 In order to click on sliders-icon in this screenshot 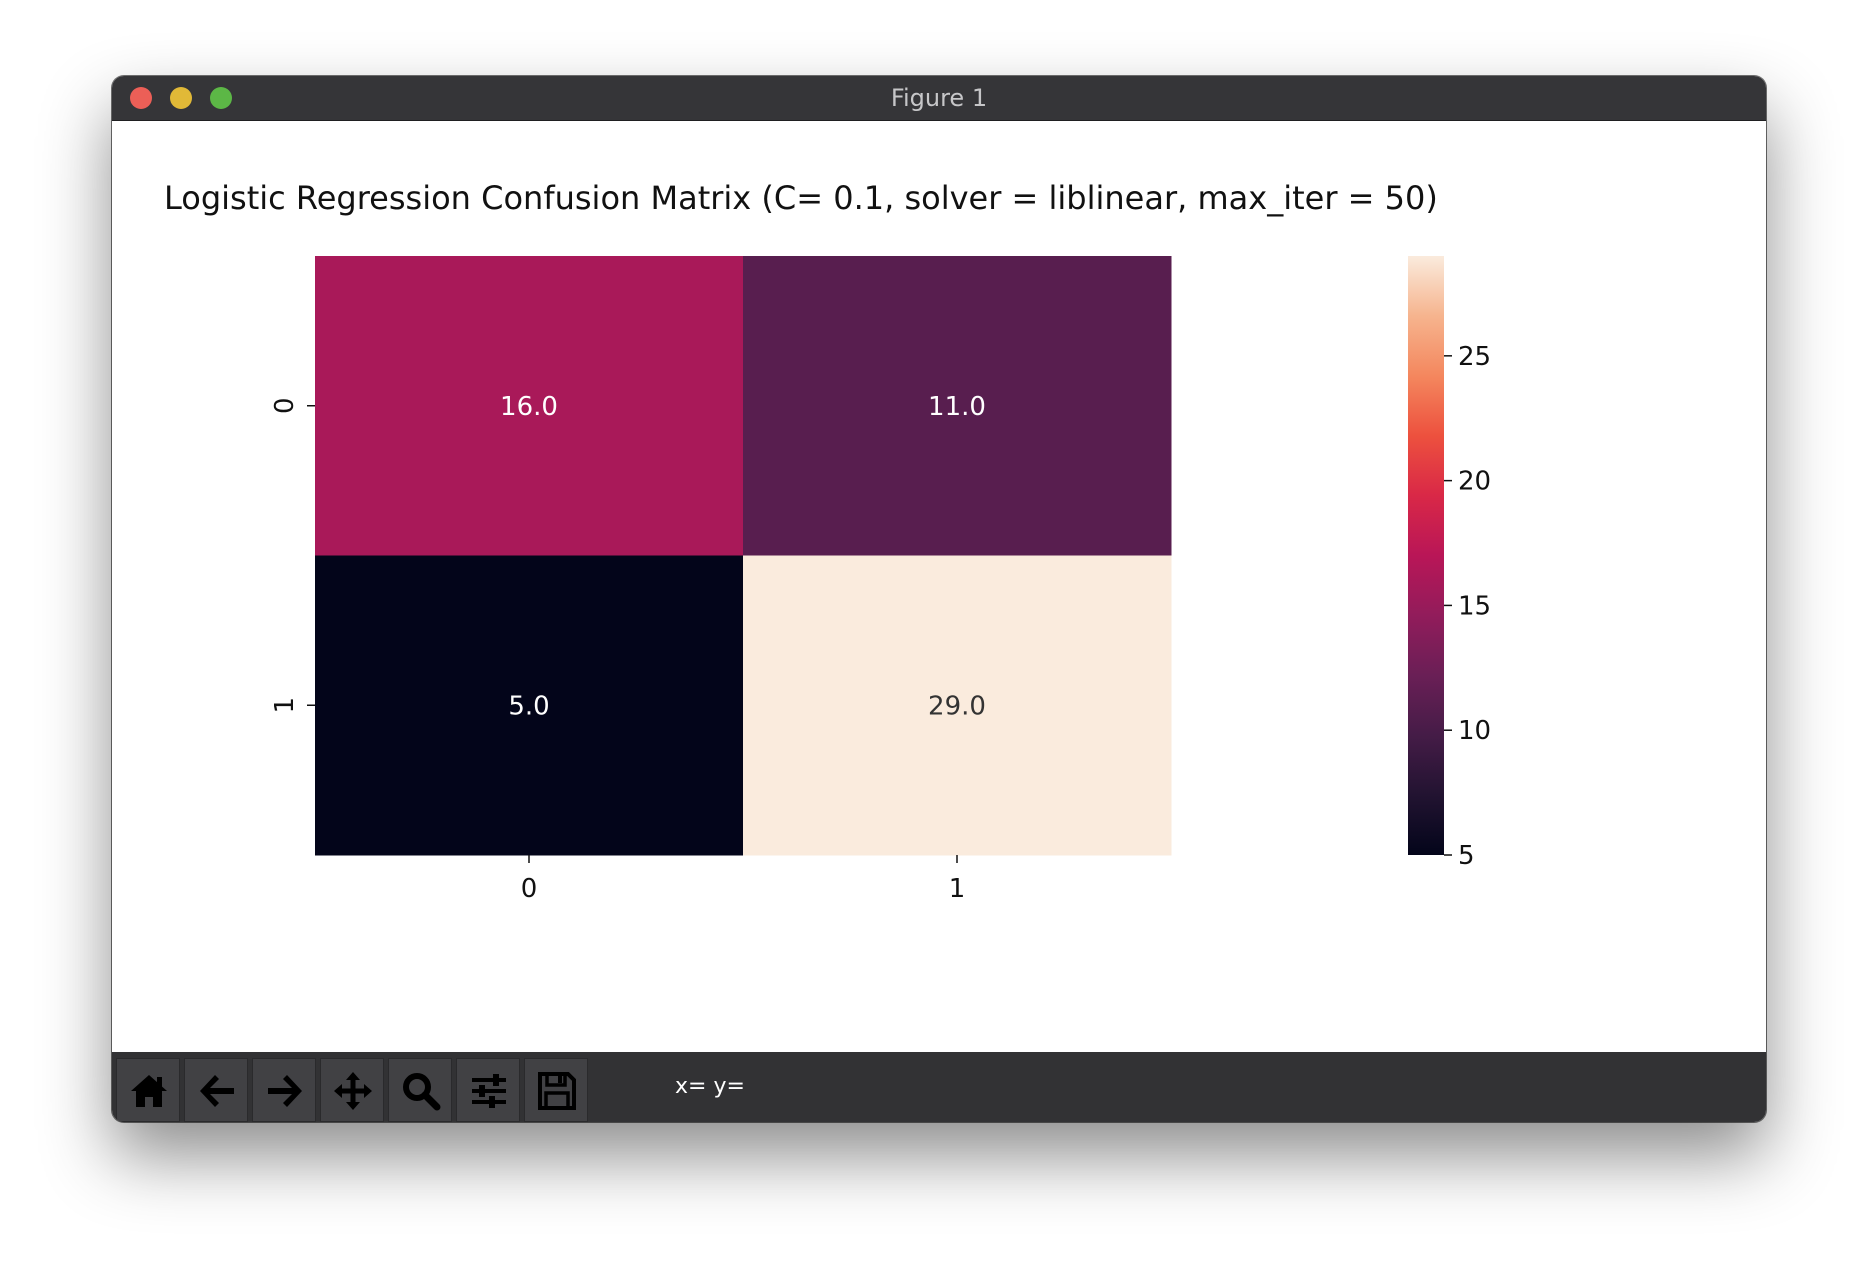, I will do `click(489, 1091)`.